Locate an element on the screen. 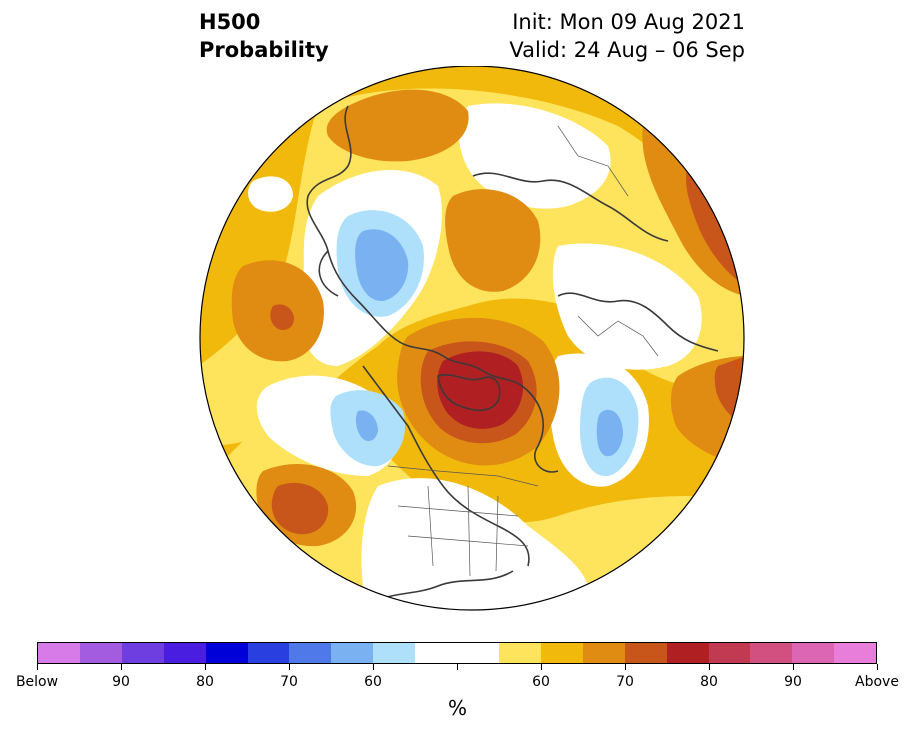 The image size is (915, 732). colorbar is located at coordinates (457, 653).